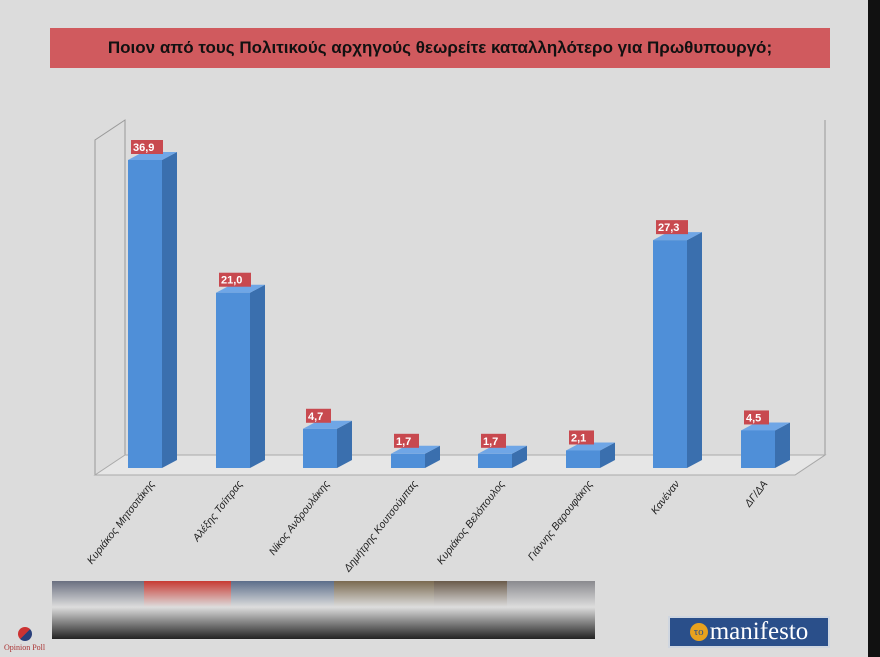 This screenshot has width=880, height=657. I want to click on category-label: Κυριάκος Βελόπουλος, so click(471, 522).